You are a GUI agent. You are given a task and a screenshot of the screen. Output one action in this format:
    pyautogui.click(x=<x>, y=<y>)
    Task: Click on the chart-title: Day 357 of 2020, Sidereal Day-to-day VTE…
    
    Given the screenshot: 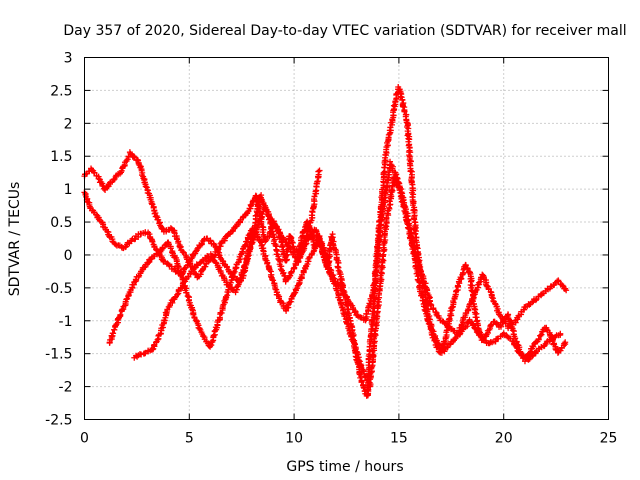 What is the action you would take?
    pyautogui.click(x=344, y=31)
    